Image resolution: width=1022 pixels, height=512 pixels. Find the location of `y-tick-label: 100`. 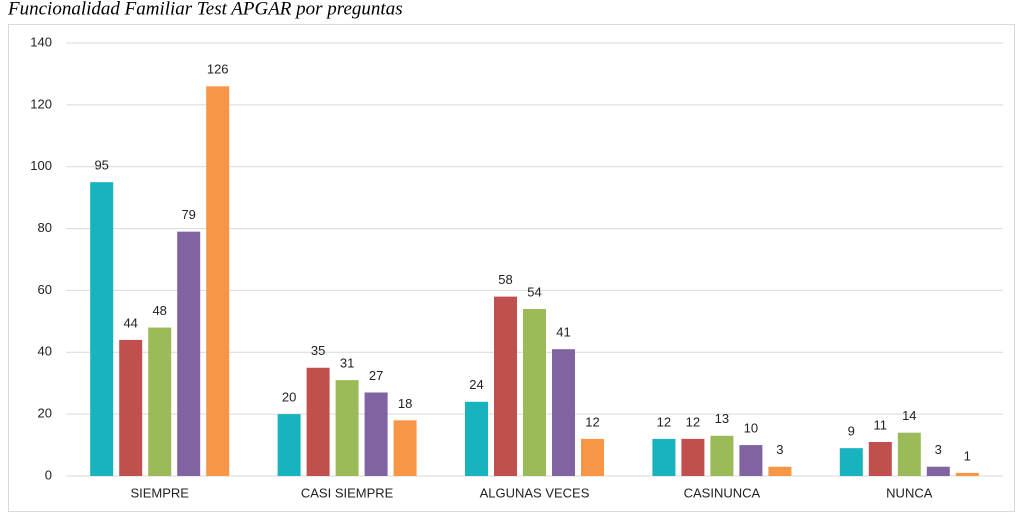

y-tick-label: 100 is located at coordinates (41, 165).